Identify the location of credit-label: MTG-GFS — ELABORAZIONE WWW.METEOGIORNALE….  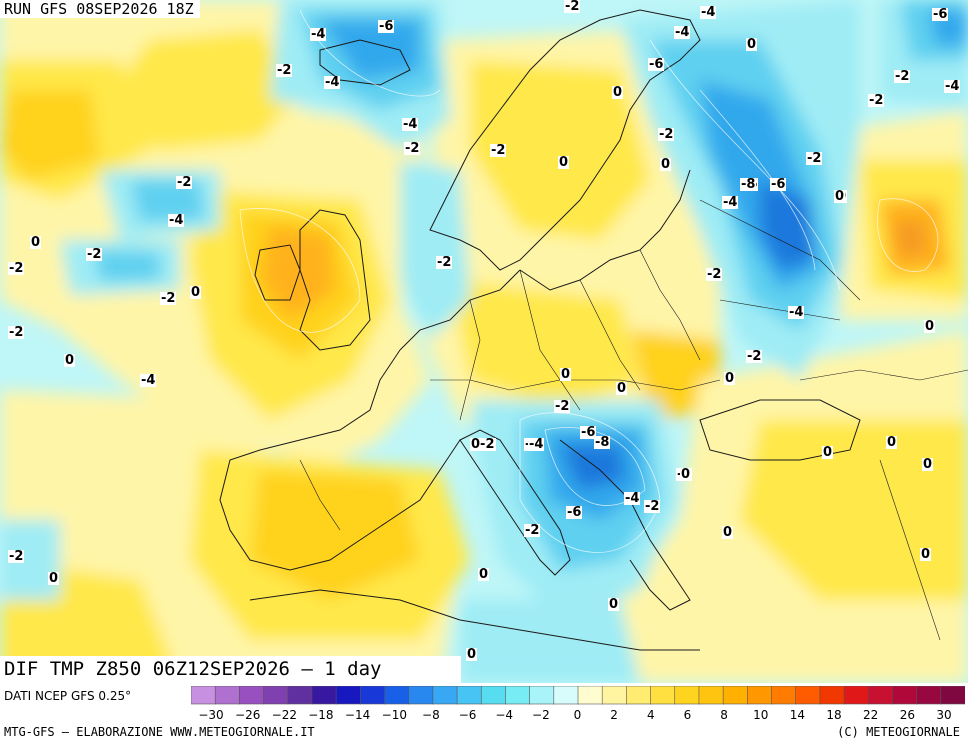
(159, 732).